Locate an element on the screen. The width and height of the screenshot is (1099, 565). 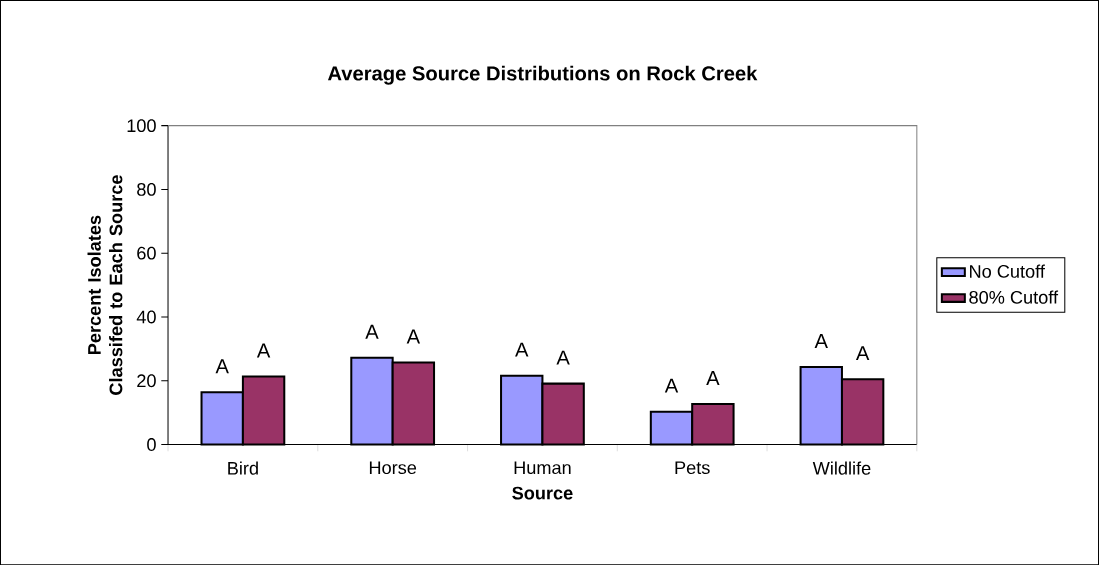
y-tick-label: 40 is located at coordinates (146, 317).